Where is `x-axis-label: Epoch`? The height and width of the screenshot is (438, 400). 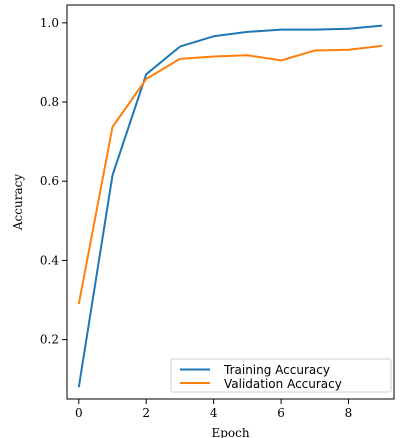 x-axis-label: Epoch is located at coordinates (230, 432).